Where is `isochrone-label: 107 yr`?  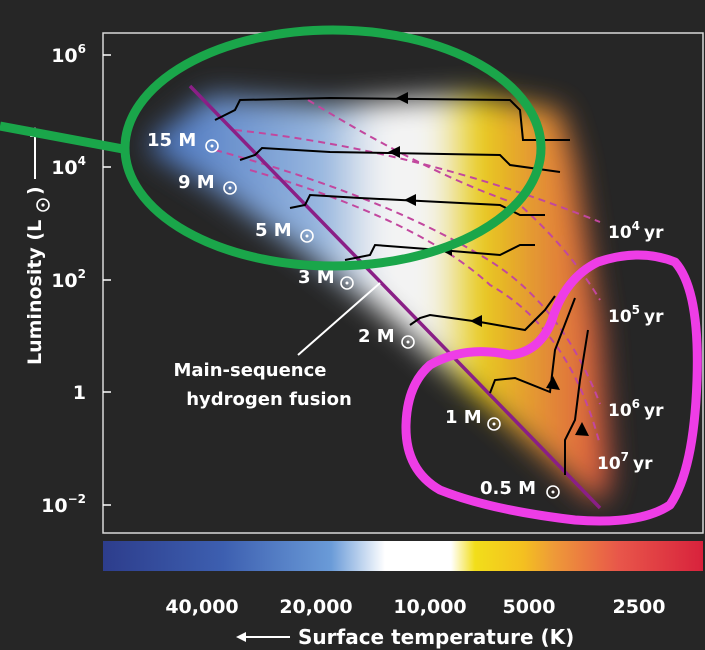
isochrone-label: 107 yr is located at coordinates (625, 462).